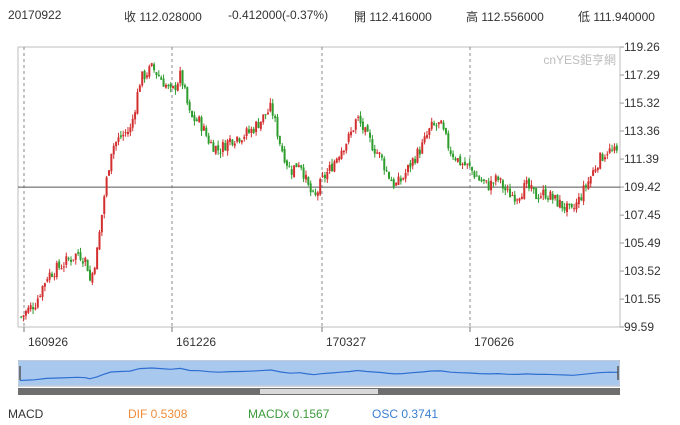 The width and height of the screenshot is (680, 425). I want to click on quote-close: 收 112.028000, so click(163, 17).